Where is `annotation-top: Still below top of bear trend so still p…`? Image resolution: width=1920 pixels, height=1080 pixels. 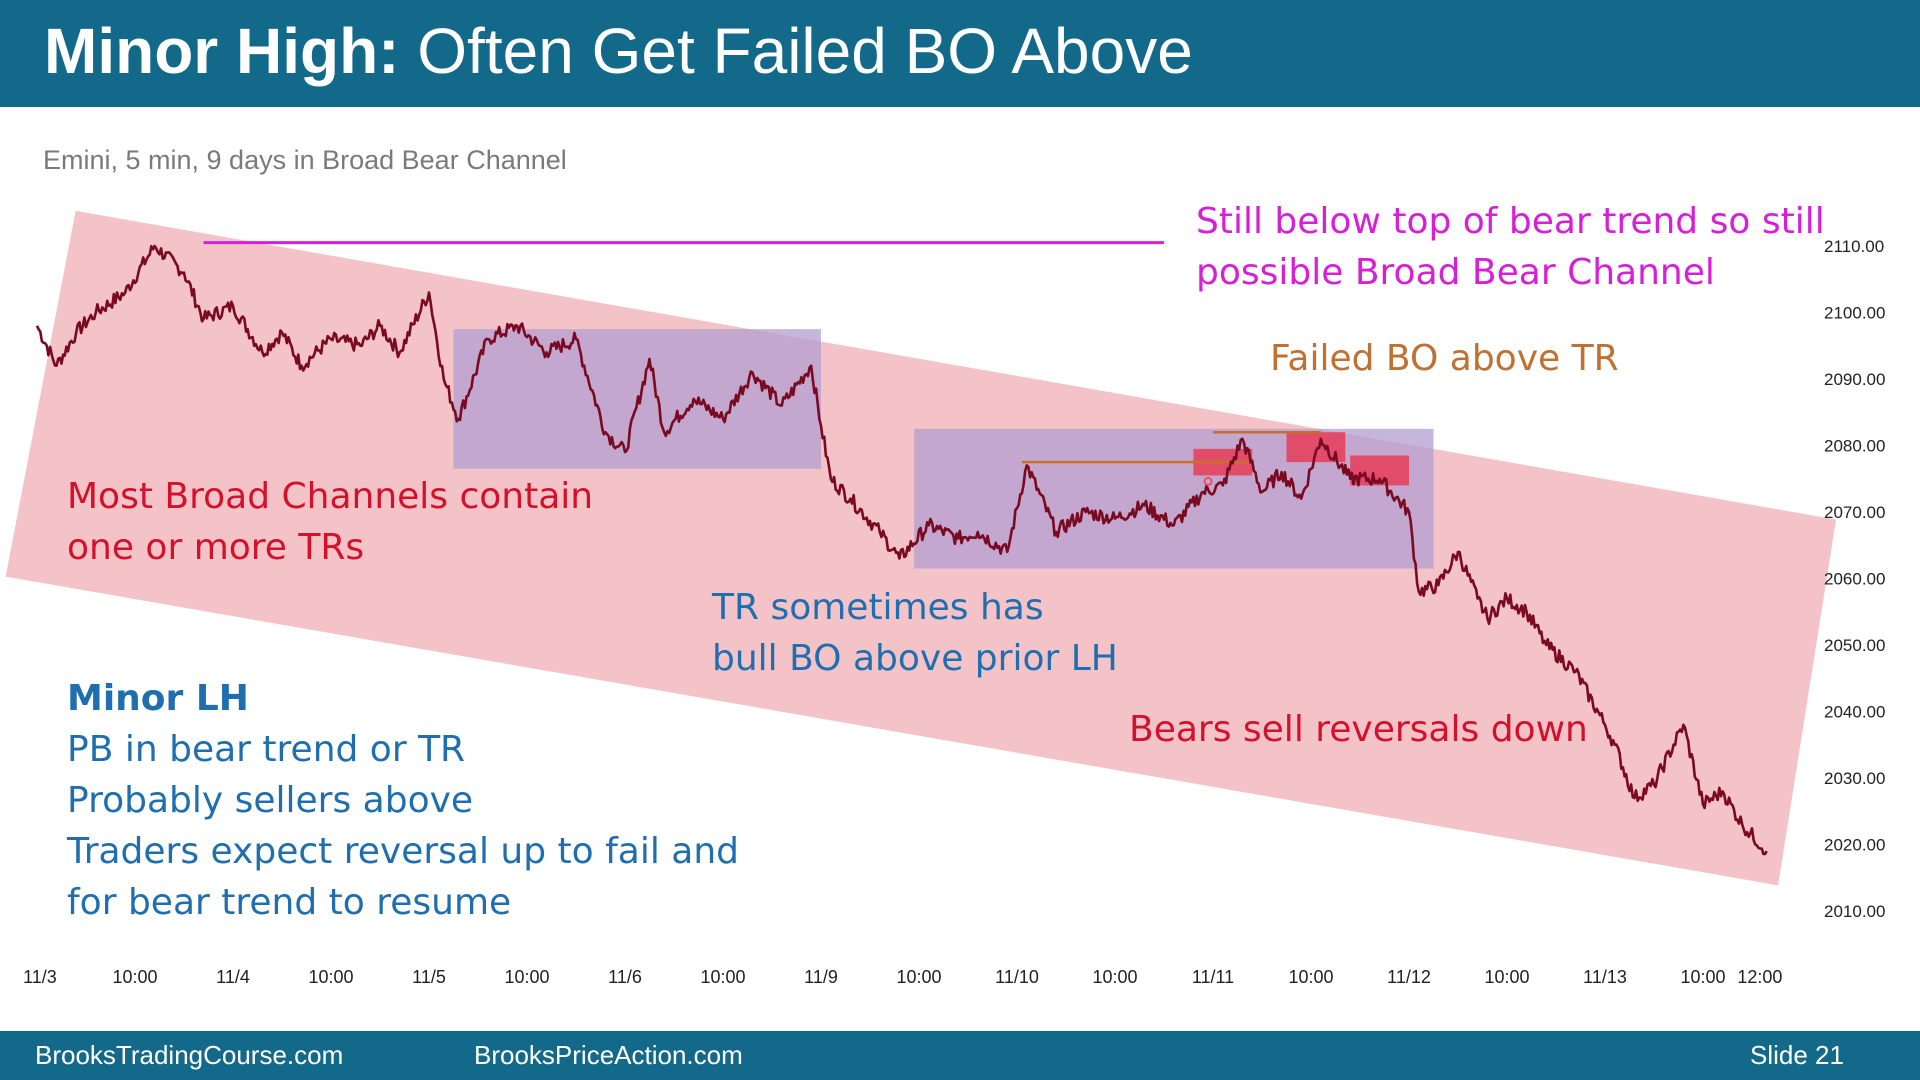 annotation-top: Still below top of bear trend so still p… is located at coordinates (1510, 247).